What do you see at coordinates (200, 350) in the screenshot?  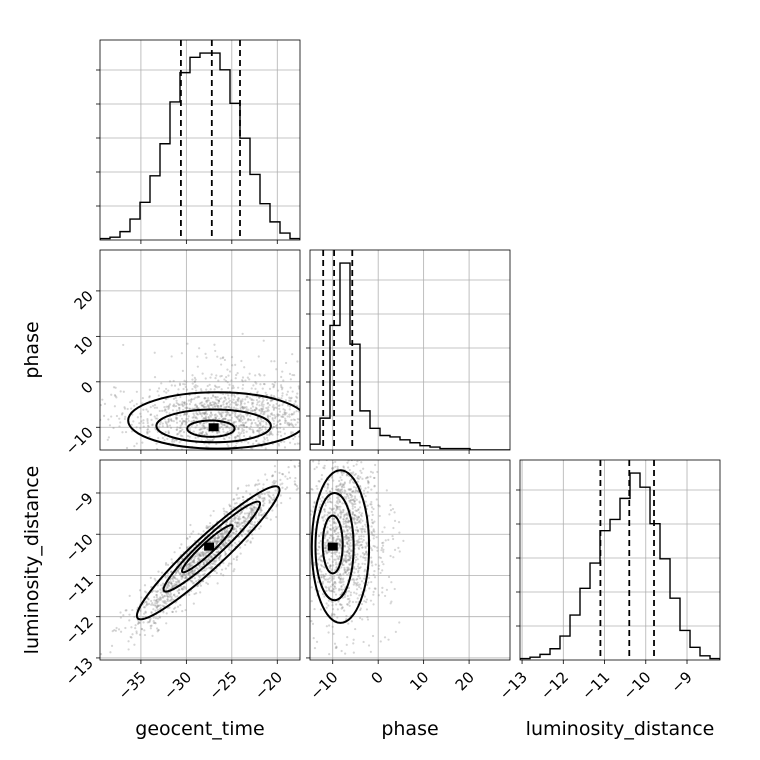 I see `panel-frame` at bounding box center [200, 350].